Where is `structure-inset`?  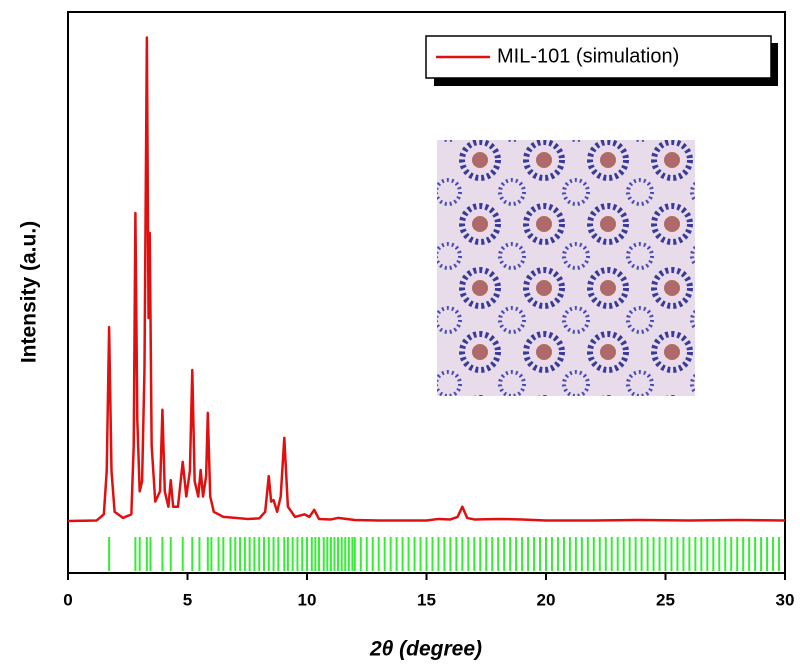 structure-inset is located at coordinates (566, 268).